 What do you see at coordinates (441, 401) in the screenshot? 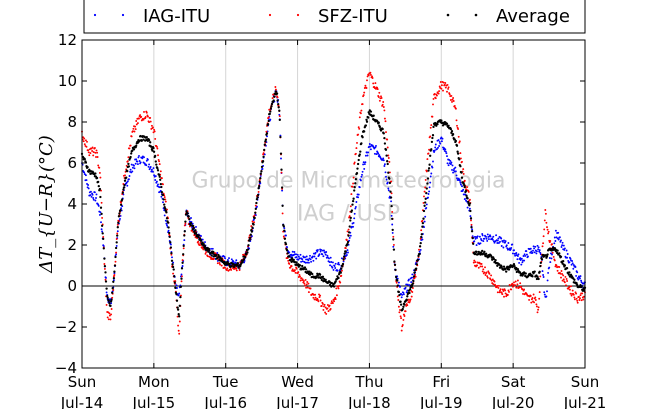
I see `x-tick-date: Jul-19` at bounding box center [441, 401].